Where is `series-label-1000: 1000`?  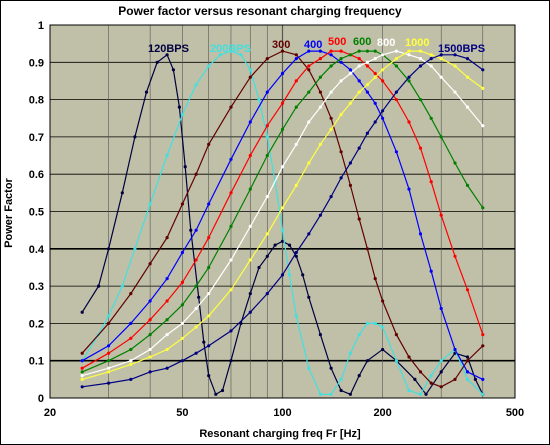 series-label-1000: 1000 is located at coordinates (417, 43).